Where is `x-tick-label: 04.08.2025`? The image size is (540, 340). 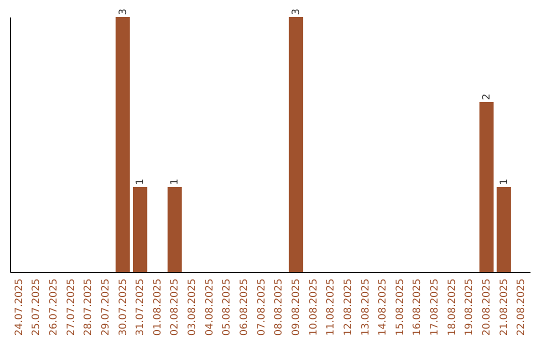
x-tick-label: 04.08.2025 is located at coordinates (210, 307).